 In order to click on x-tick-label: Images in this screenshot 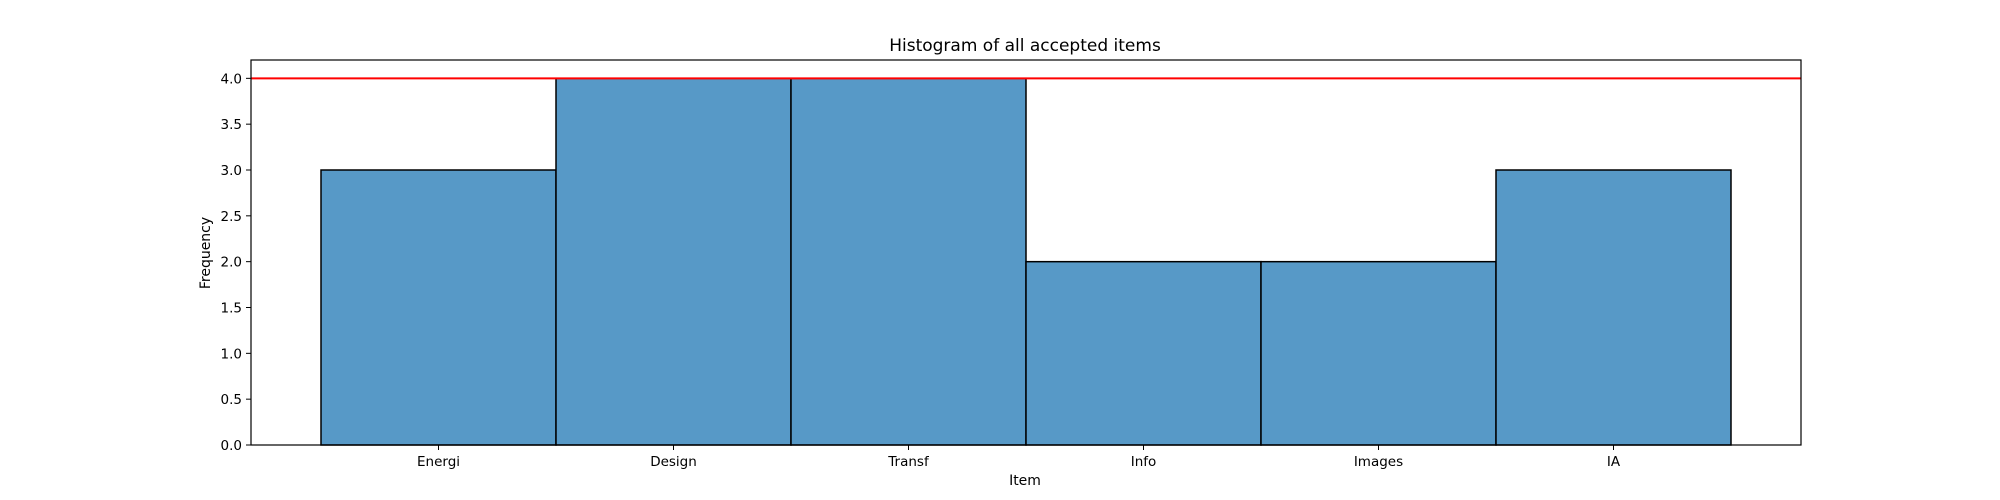, I will do `click(1378, 462)`.